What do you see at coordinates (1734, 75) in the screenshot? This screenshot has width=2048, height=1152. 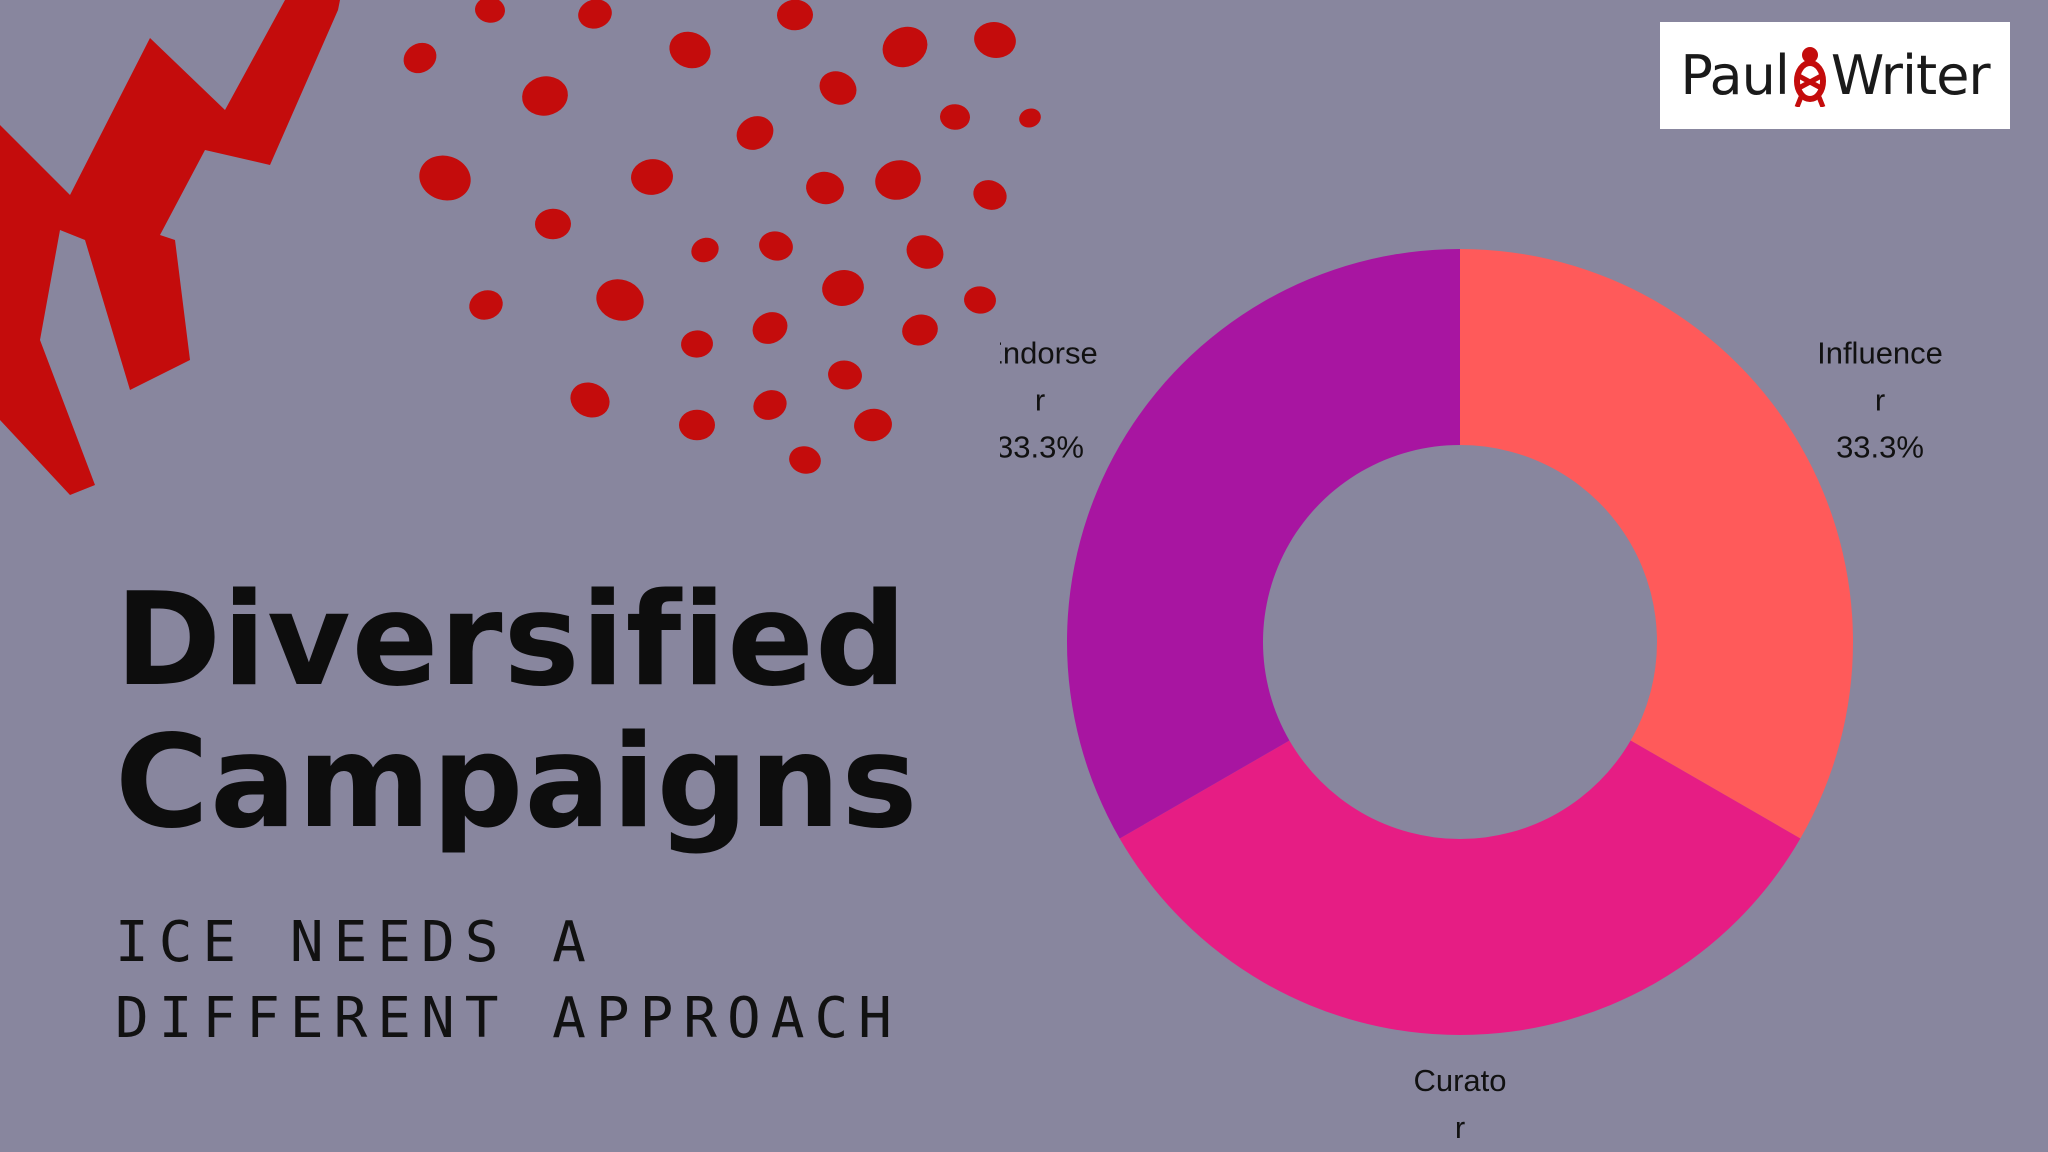 I see `logo-left-word: Paul` at bounding box center [1734, 75].